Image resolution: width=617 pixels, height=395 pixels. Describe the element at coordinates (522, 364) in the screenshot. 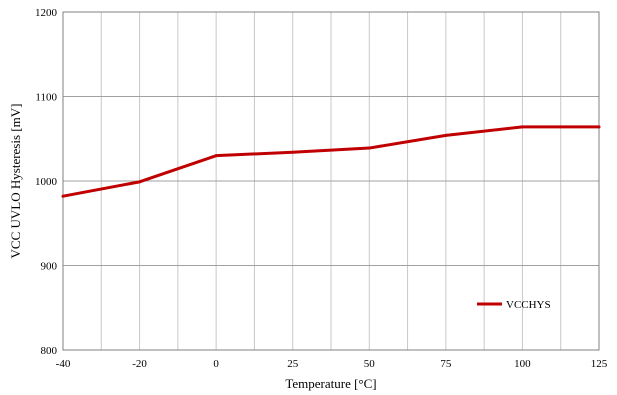

I see `x-tick-label: 100` at that location.